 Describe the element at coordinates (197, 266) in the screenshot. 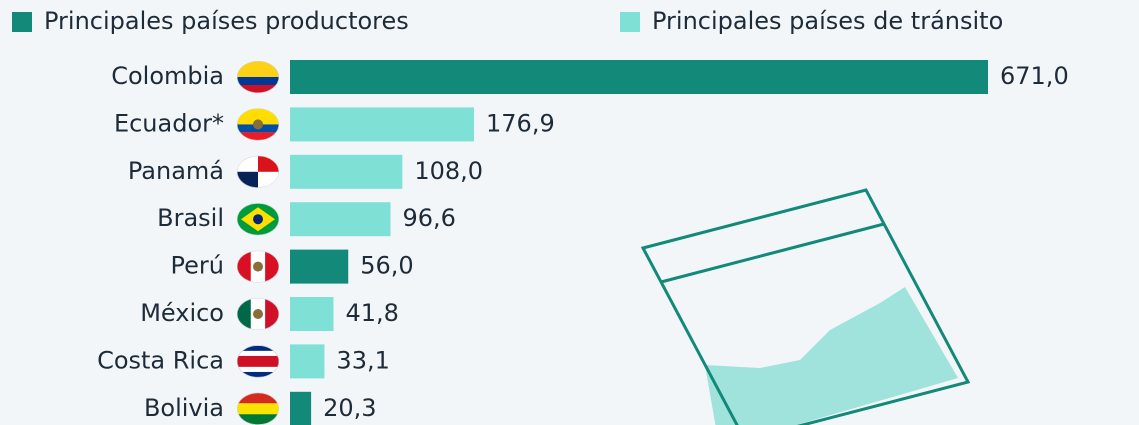

I see `category-label: Perú` at that location.